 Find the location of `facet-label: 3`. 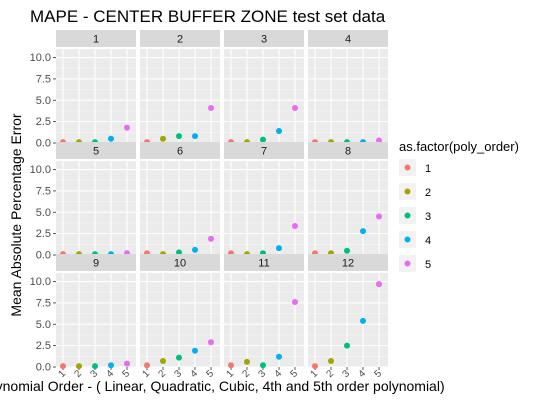

facet-label: 3 is located at coordinates (264, 40).